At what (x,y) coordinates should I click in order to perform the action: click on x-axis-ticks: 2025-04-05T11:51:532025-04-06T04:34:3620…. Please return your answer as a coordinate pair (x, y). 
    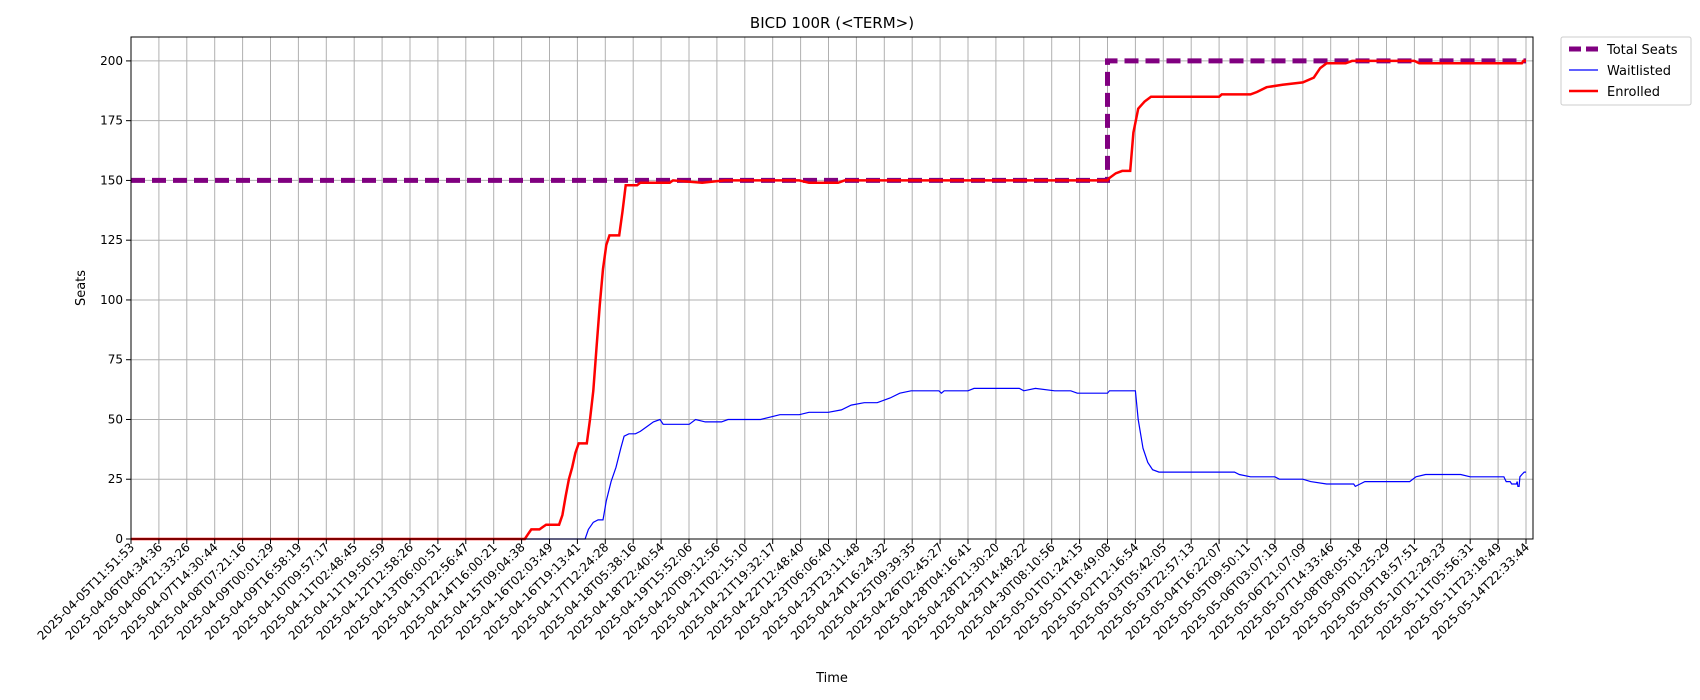
    Looking at the image, I should click on (783, 591).